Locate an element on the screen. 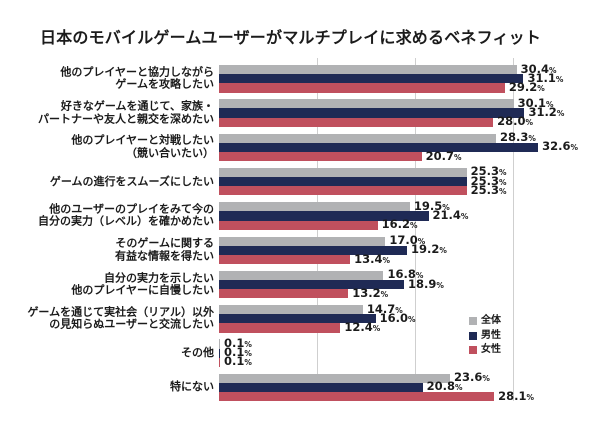 This screenshot has width=600, height=424. category-label: 好きなゲームを通じて、家族・ パートナーや友人と親交を深めたい is located at coordinates (126, 112).